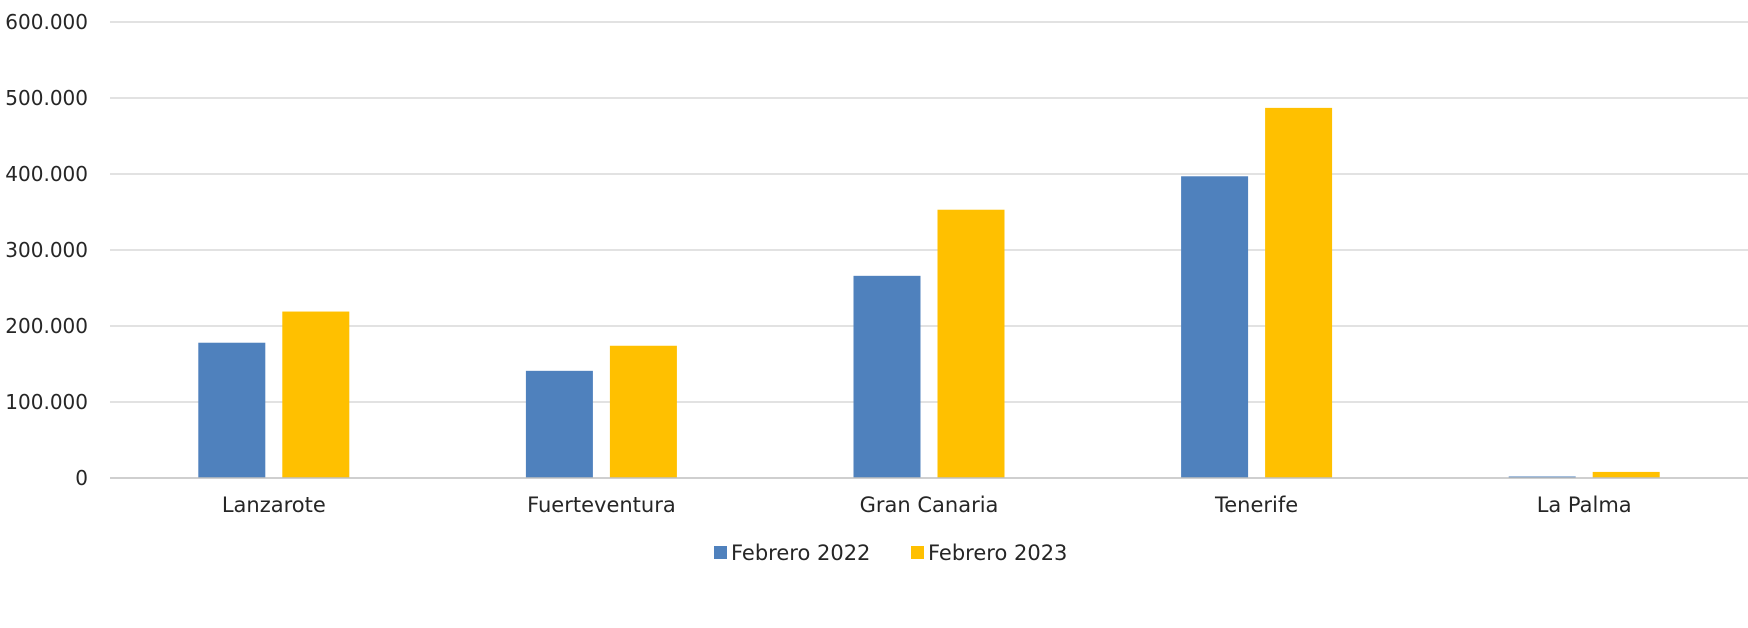  What do you see at coordinates (46, 22) in the screenshot?
I see `y-tick-label: 600.000` at bounding box center [46, 22].